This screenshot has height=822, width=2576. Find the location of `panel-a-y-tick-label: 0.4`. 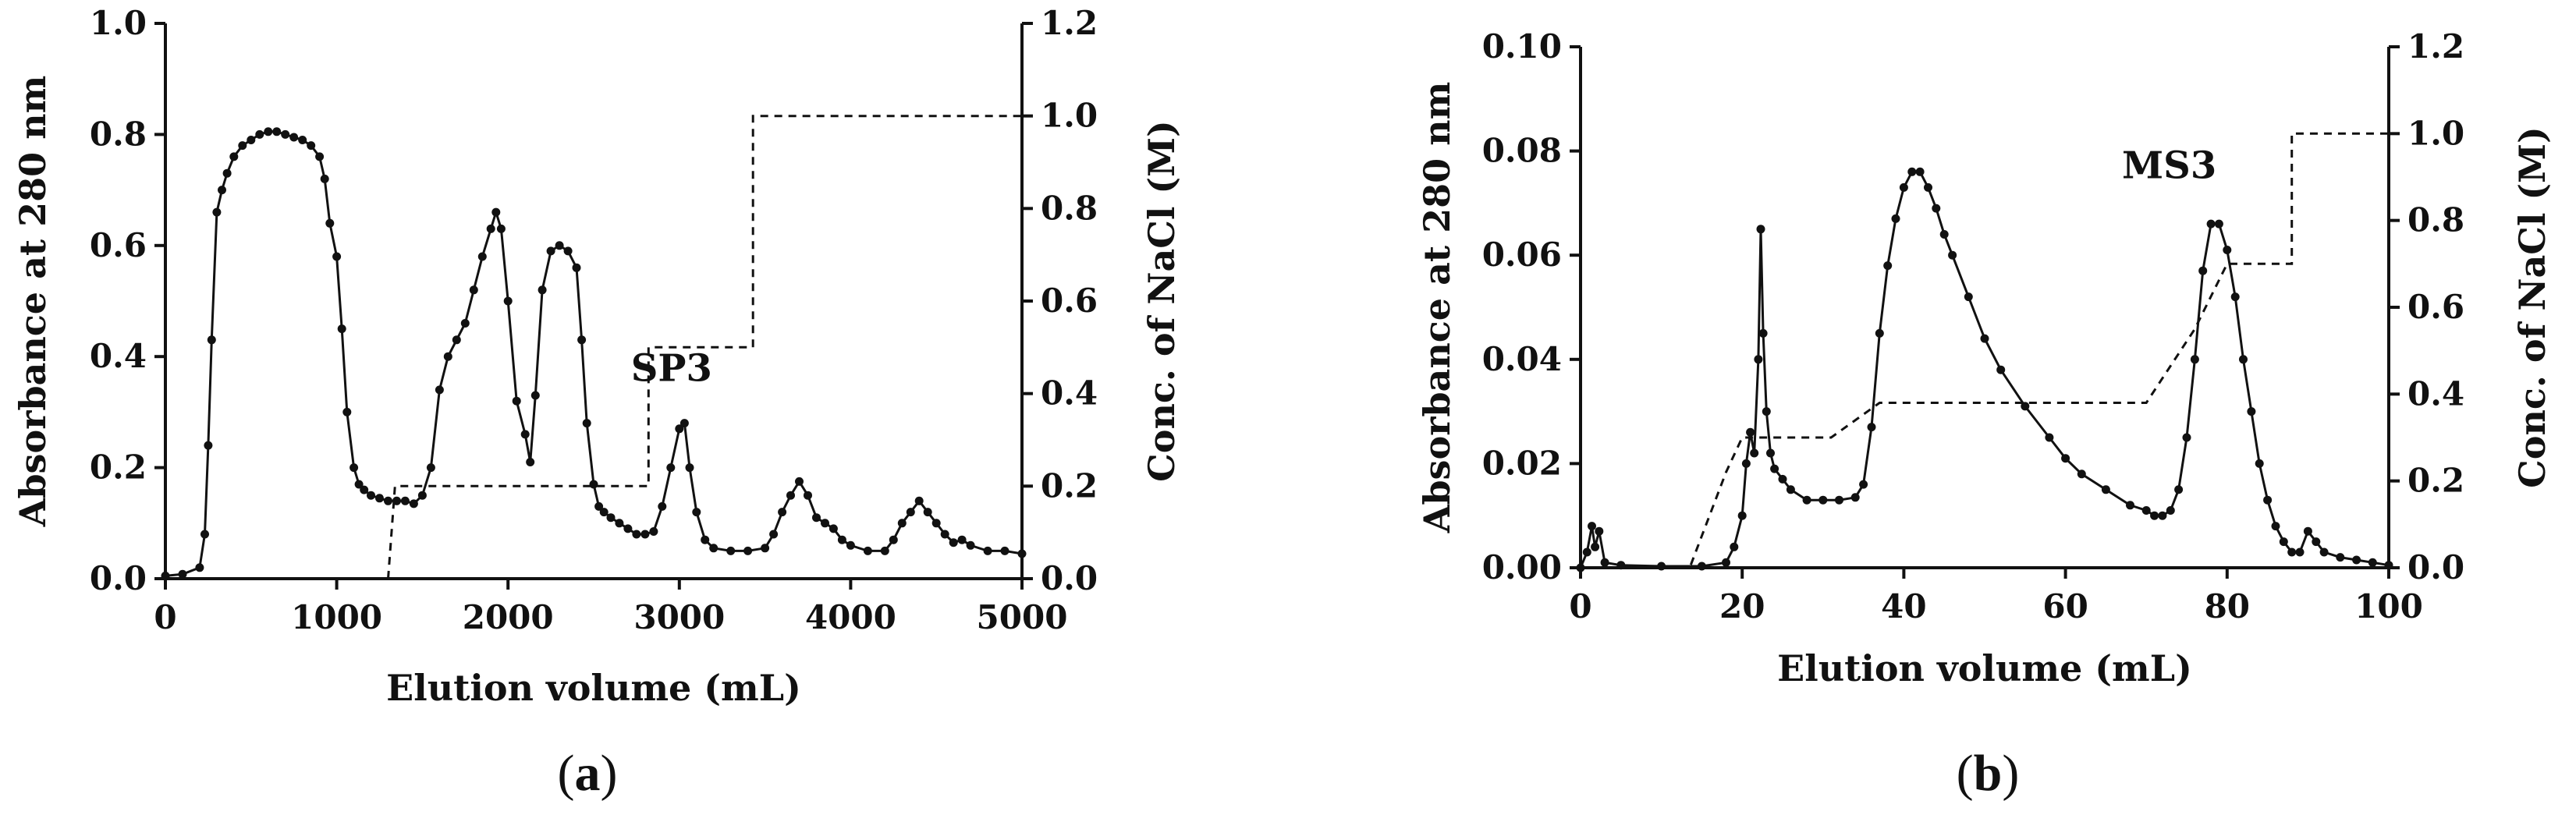

panel-a-y-tick-label: 0.4 is located at coordinates (118, 356).